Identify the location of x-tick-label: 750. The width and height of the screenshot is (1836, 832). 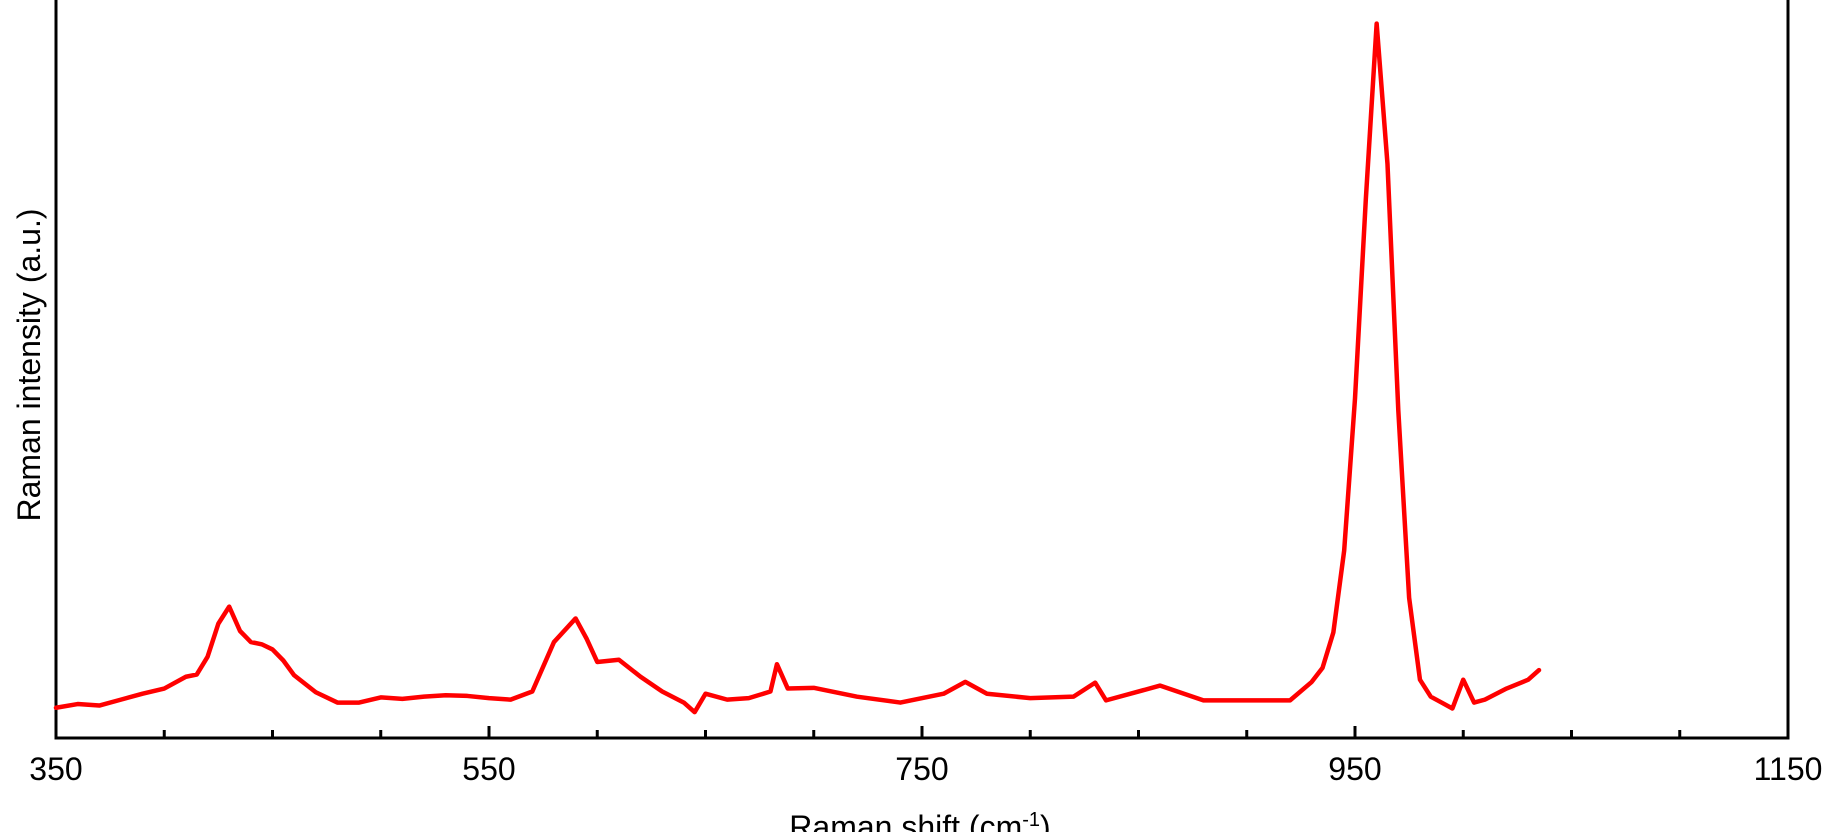
(921, 769).